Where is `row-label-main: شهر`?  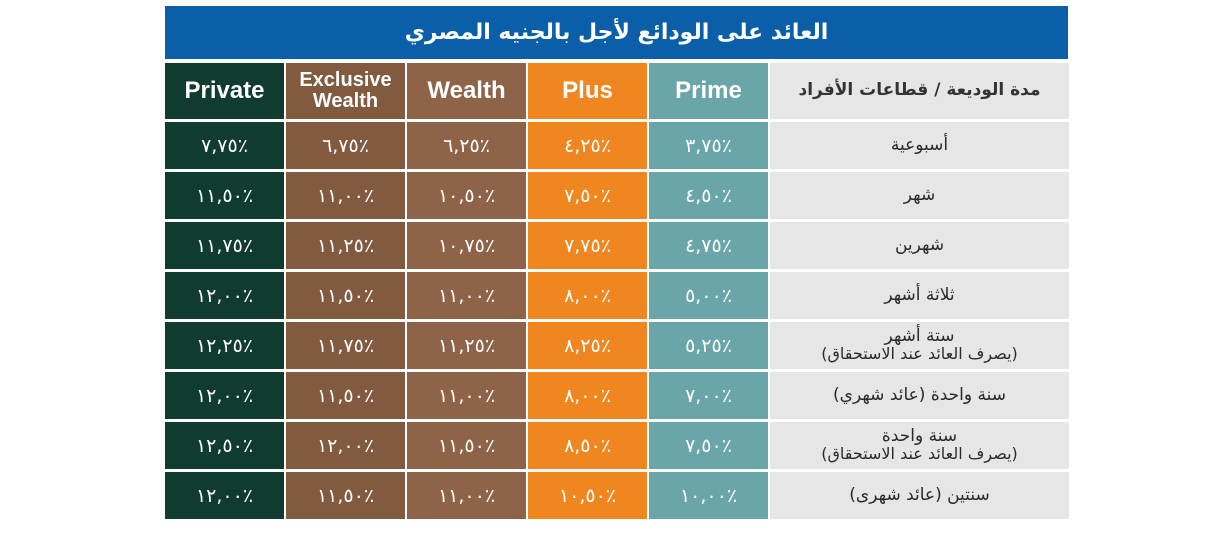 row-label-main: شهر is located at coordinates (919, 194).